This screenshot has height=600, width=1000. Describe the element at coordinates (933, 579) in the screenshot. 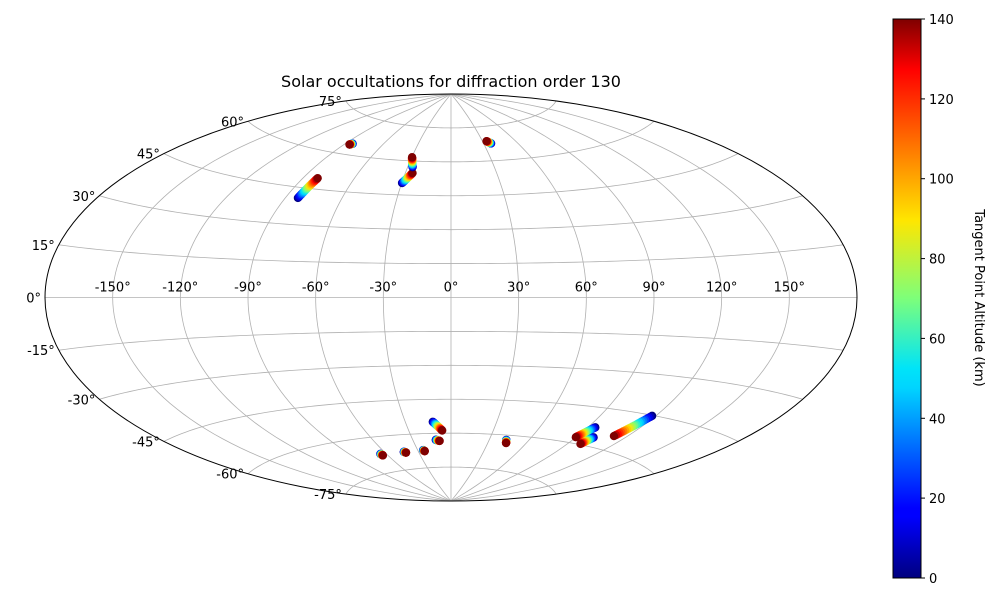

I see `colorbar-tick-label: 0` at that location.